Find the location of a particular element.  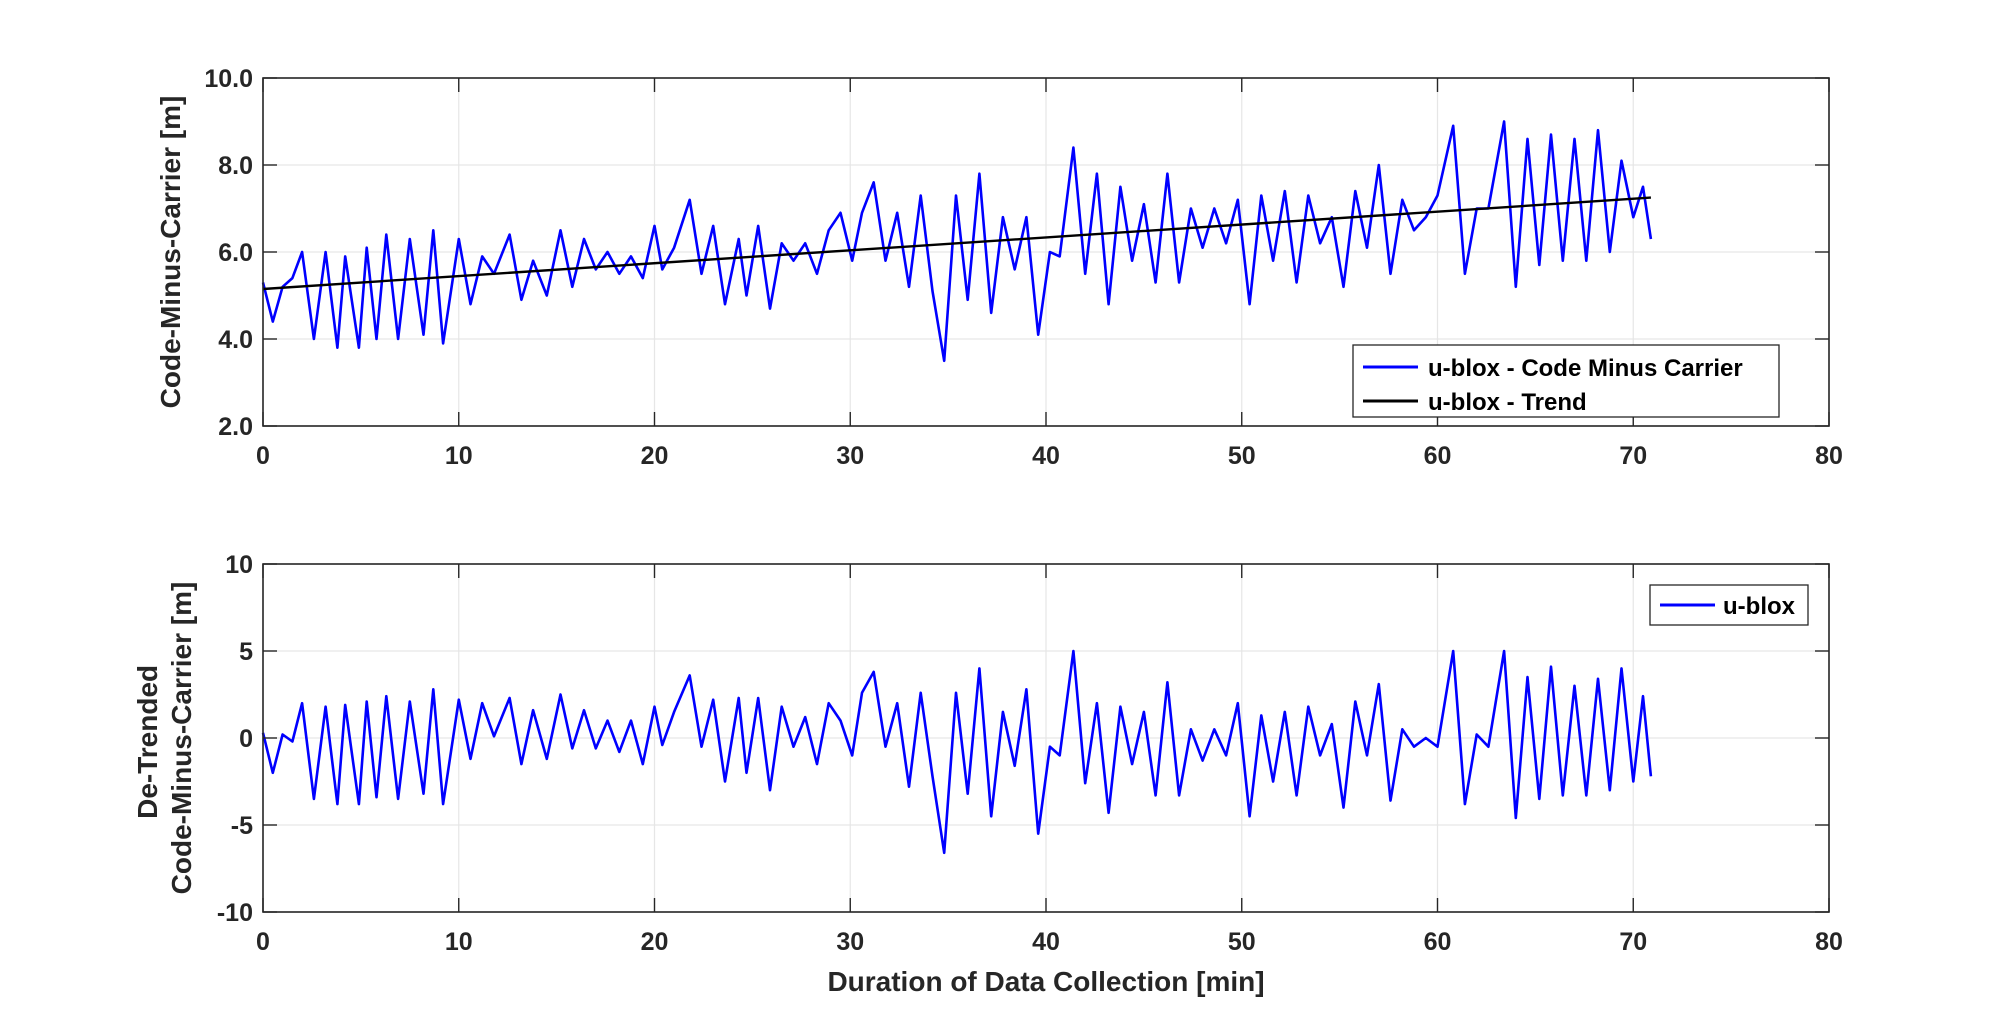

bottom-chart-x-label: Duration of Data Collection [min] is located at coordinates (1045, 981).